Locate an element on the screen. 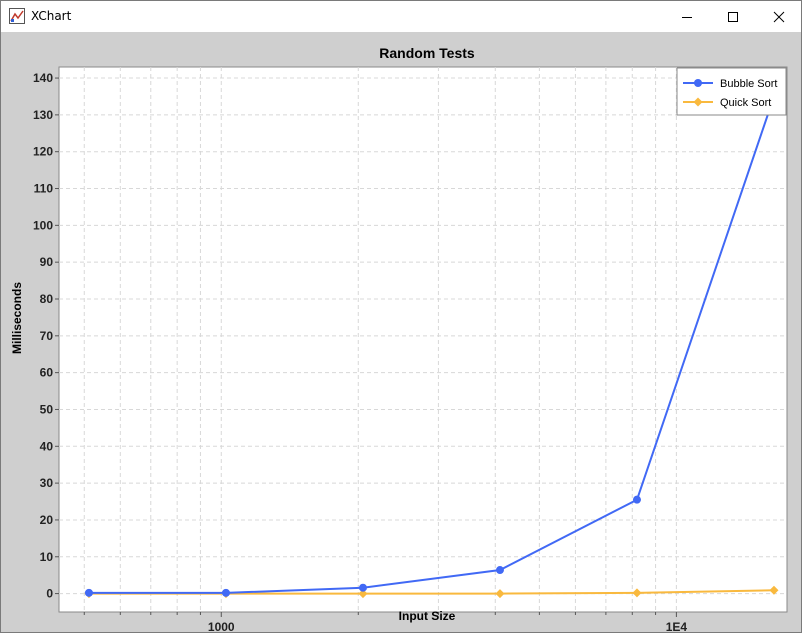 The height and width of the screenshot is (637, 802). app-icon is located at coordinates (17, 16).